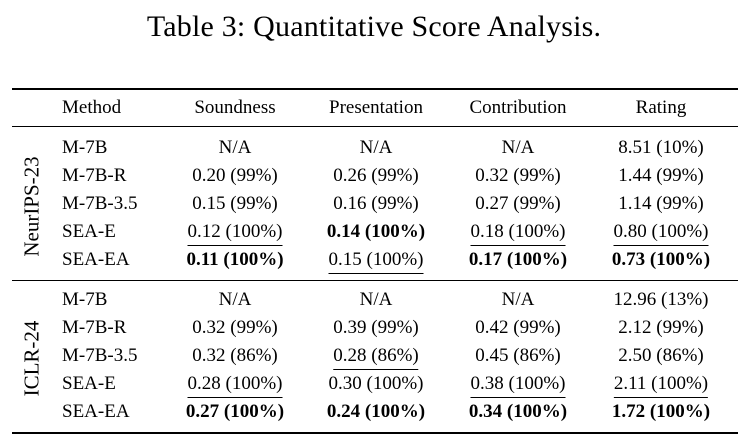  Describe the element at coordinates (376, 231) in the screenshot. I see `presentation-cell: 0.14 (100%)` at that location.